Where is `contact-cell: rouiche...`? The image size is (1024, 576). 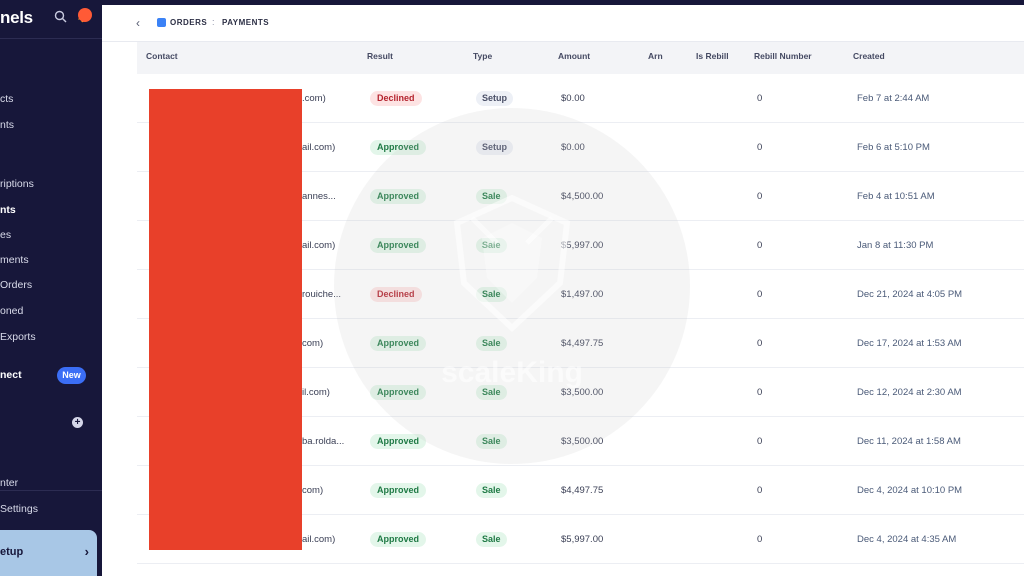 contact-cell: rouiche... is located at coordinates (322, 294).